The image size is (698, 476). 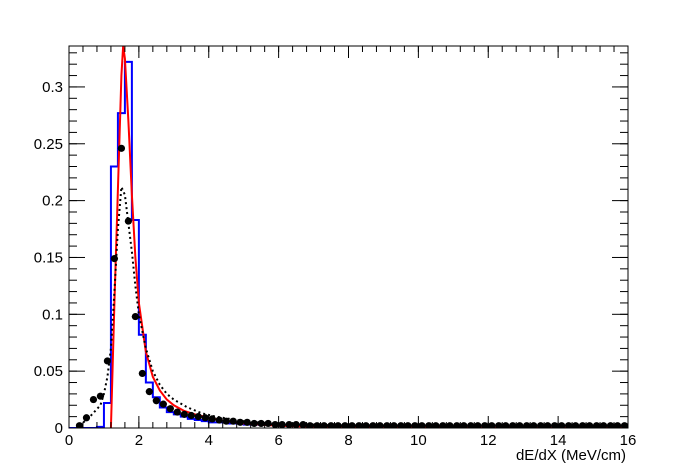 I want to click on x-tick-label: 14, so click(x=558, y=440).